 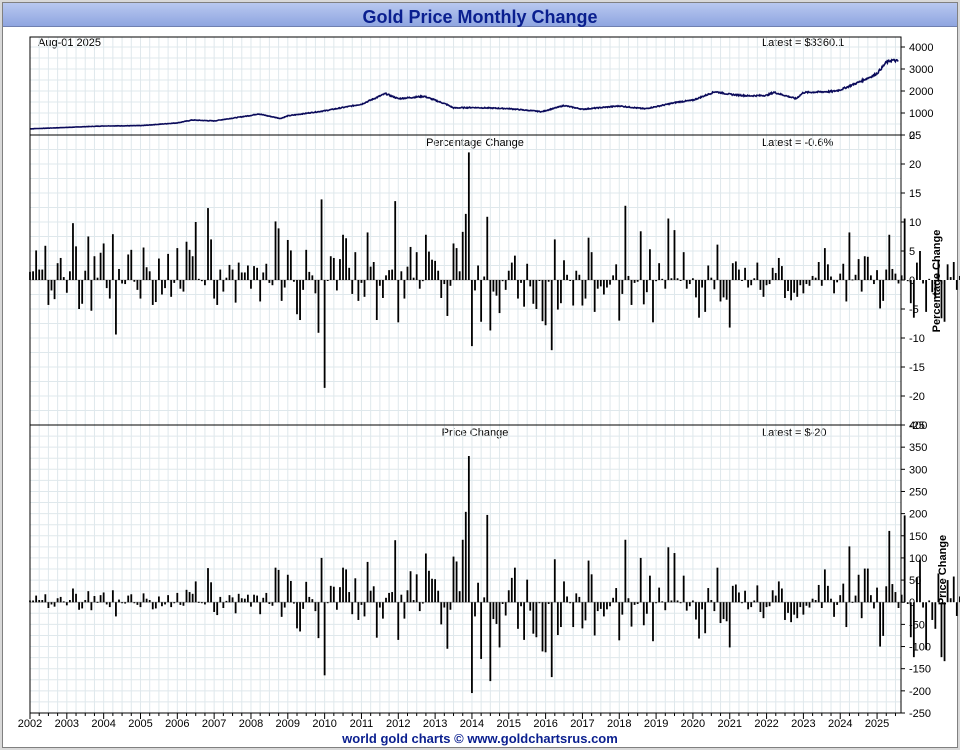 What do you see at coordinates (920, 714) in the screenshot?
I see `y-tick-label: -250` at bounding box center [920, 714].